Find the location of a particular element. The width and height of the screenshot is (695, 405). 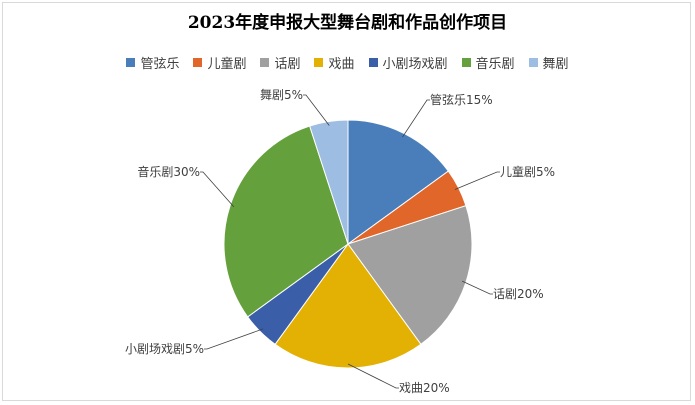

legend-item: 舞剧 is located at coordinates (548, 62).